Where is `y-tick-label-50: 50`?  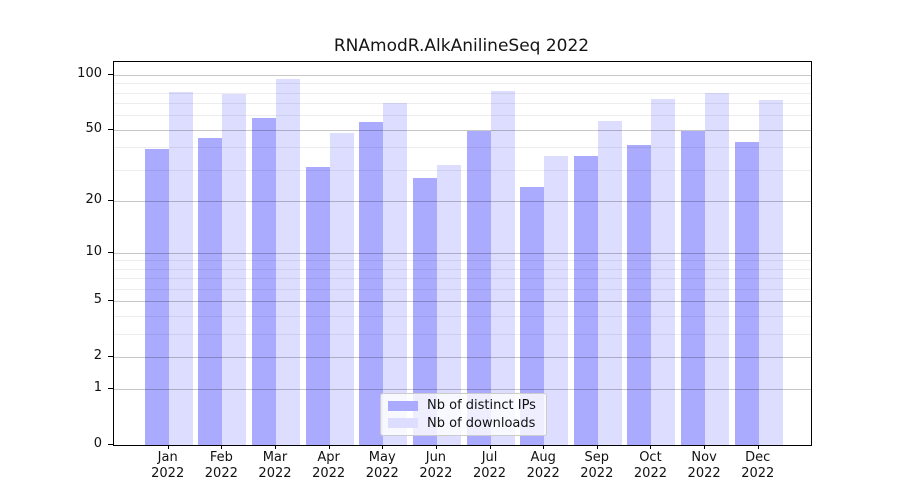
y-tick-label-50: 50 is located at coordinates (93, 128).